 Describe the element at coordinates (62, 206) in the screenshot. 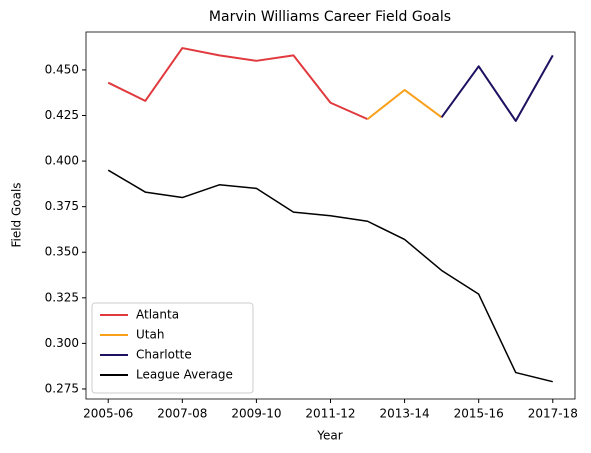

I see `y-tick-label: 0.375` at that location.